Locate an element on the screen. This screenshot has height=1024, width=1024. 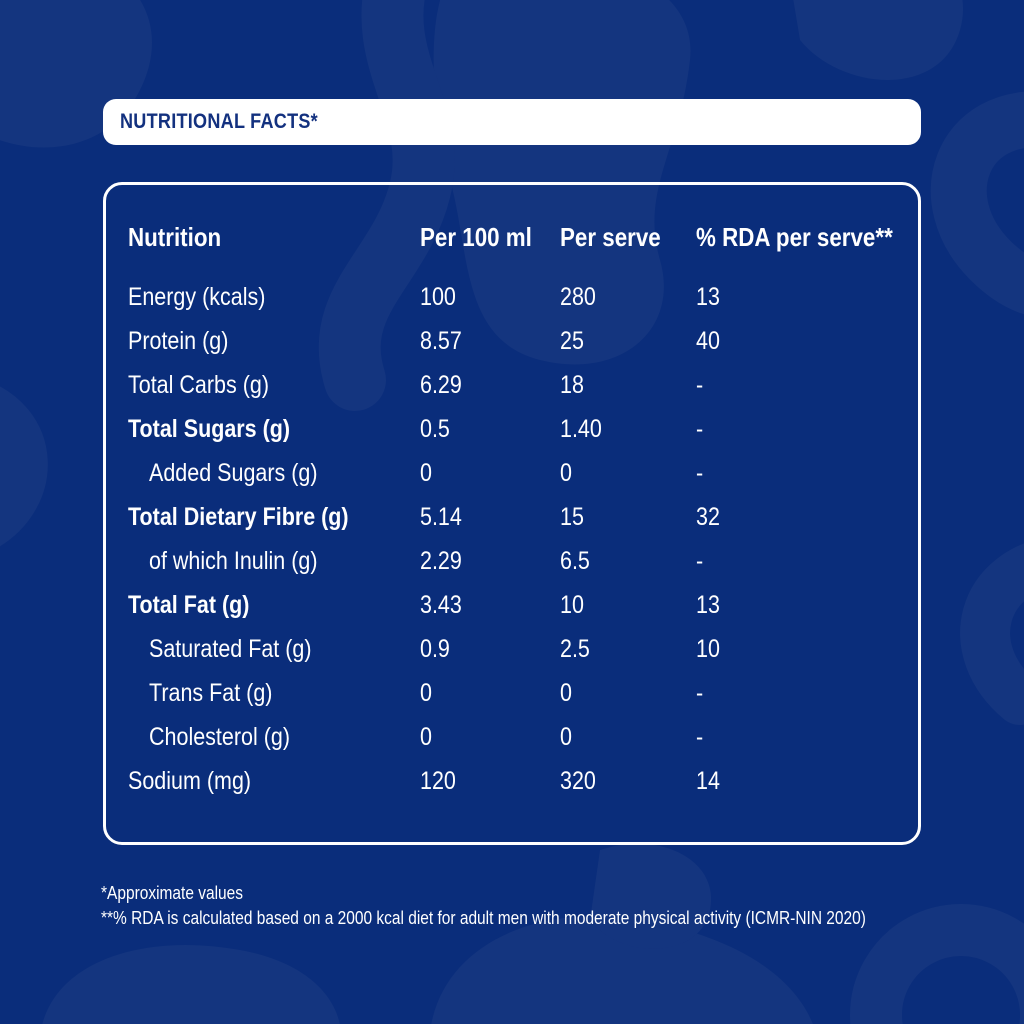
column-header-rda-per-serve: % RDA per serve** is located at coordinates (794, 236).